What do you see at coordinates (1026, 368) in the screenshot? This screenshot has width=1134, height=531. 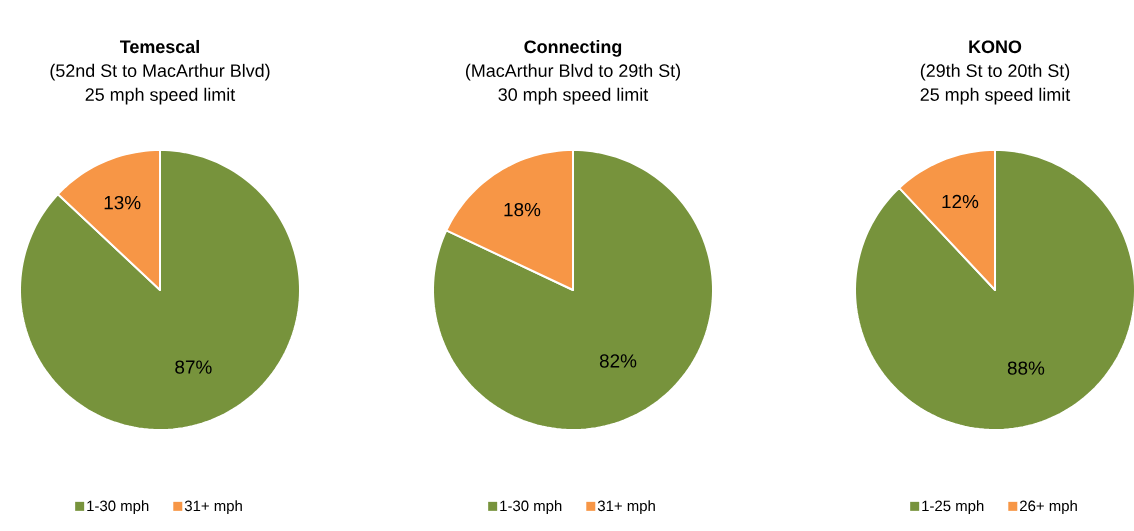 I see `data-label: 88%` at bounding box center [1026, 368].